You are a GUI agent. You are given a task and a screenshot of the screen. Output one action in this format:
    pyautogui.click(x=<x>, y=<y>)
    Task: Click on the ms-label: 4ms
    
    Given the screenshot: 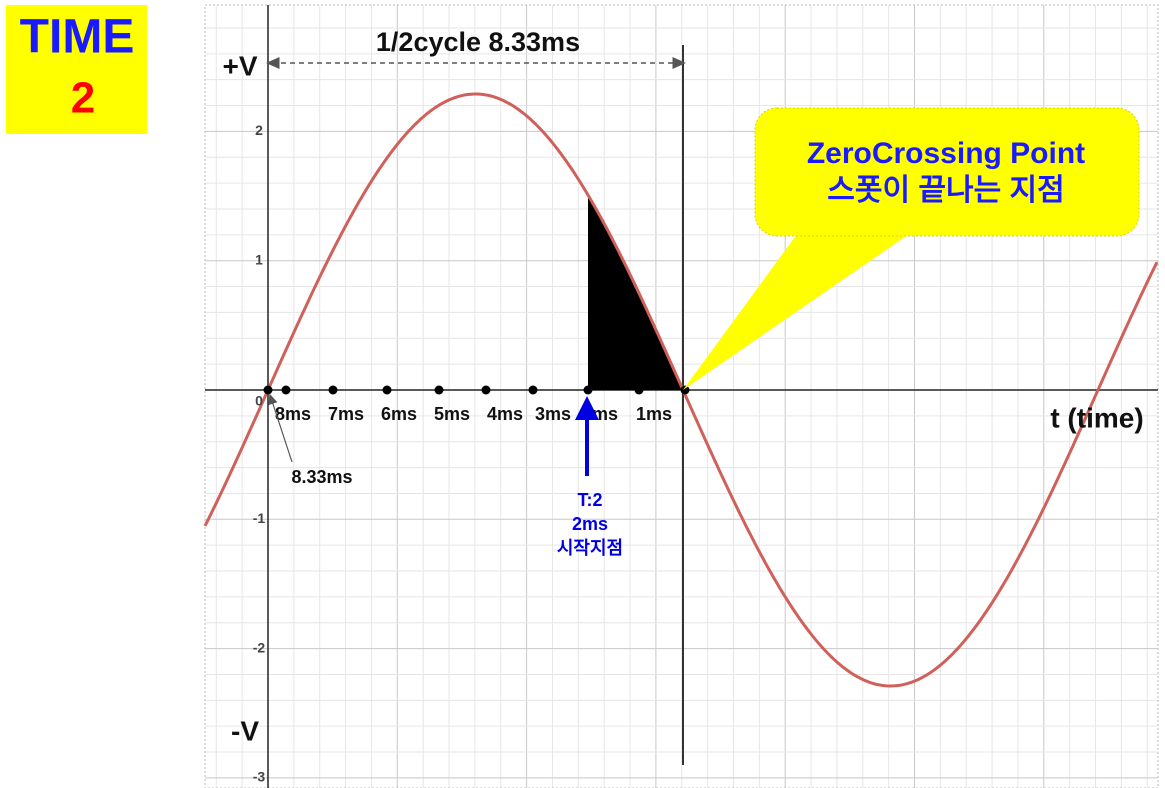 What is the action you would take?
    pyautogui.click(x=505, y=414)
    